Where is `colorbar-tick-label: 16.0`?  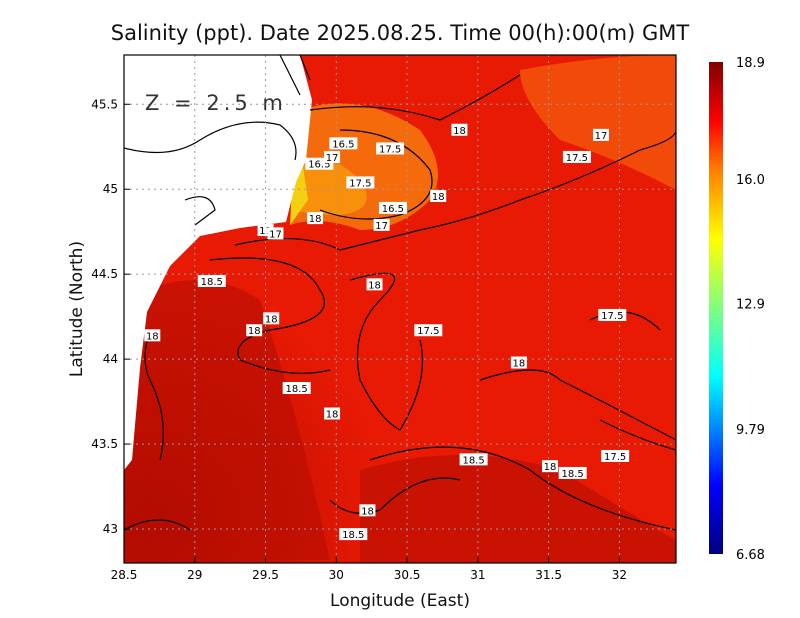
colorbar-tick-label: 16.0 is located at coordinates (750, 180).